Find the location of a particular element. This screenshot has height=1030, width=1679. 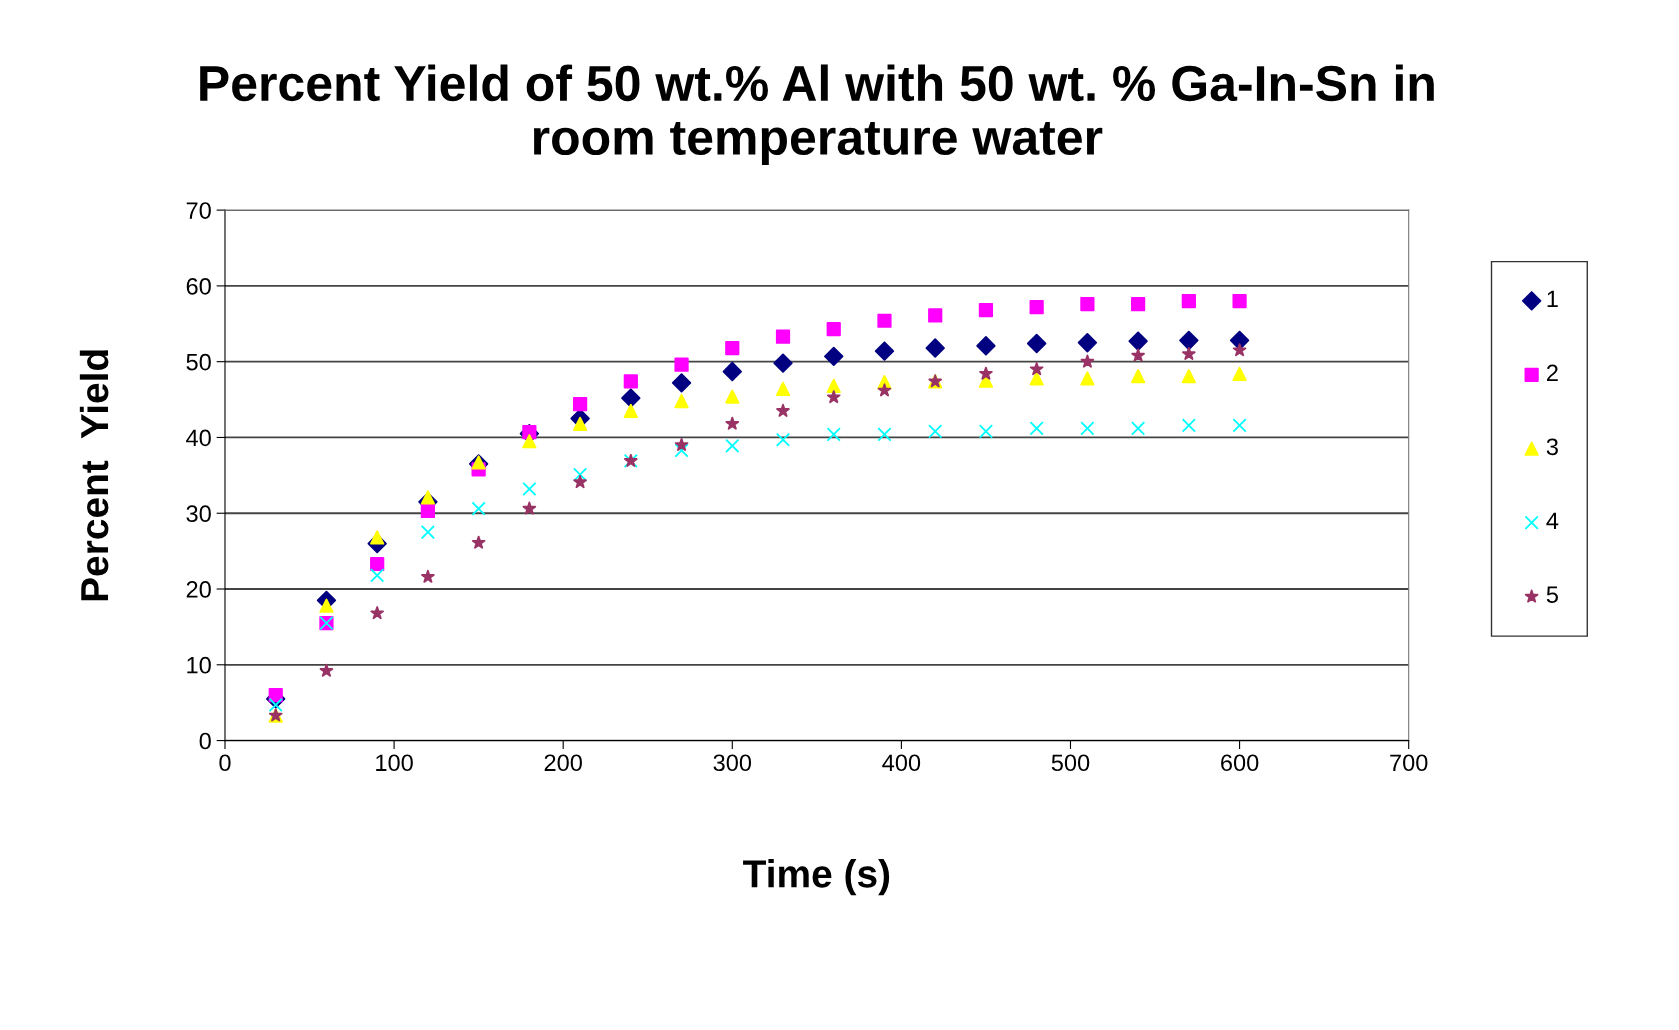

x-tick-label: 100 is located at coordinates (394, 763).